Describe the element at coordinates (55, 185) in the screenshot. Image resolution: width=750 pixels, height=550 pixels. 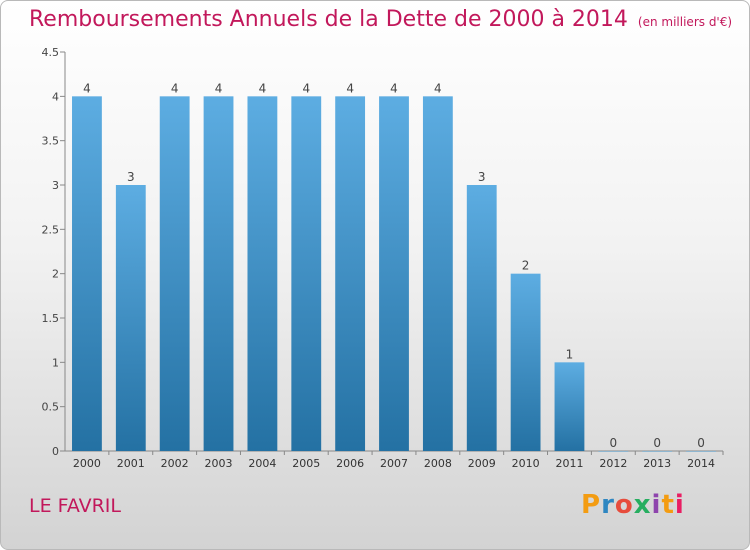
I see `y-tick-label: 3` at that location.